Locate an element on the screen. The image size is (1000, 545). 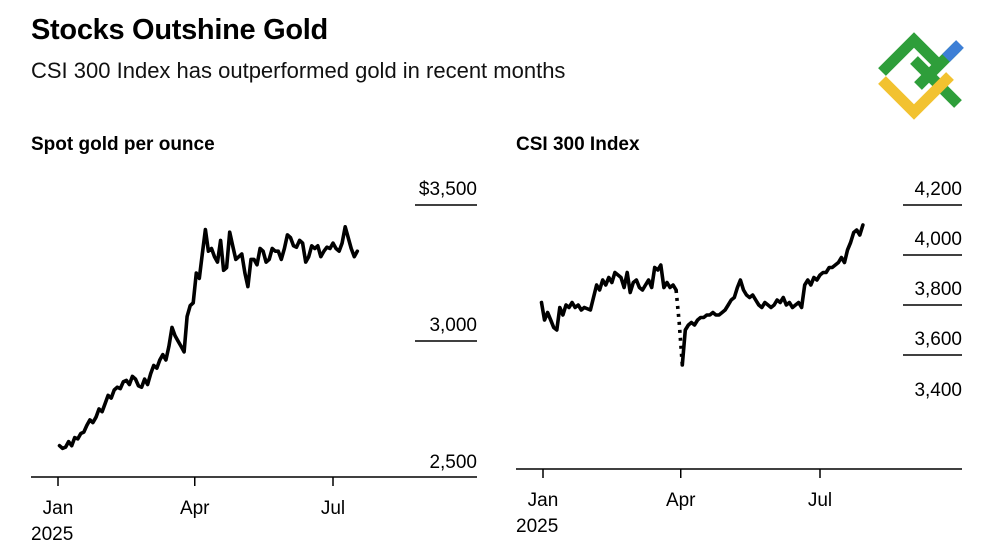
csi-chart-title: CSI 300 Index is located at coordinates (578, 144).